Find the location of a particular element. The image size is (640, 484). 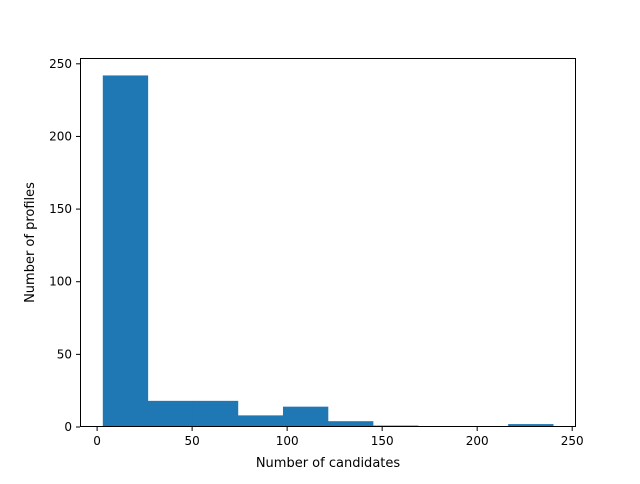

y-tick-label: 250 is located at coordinates (60, 64).